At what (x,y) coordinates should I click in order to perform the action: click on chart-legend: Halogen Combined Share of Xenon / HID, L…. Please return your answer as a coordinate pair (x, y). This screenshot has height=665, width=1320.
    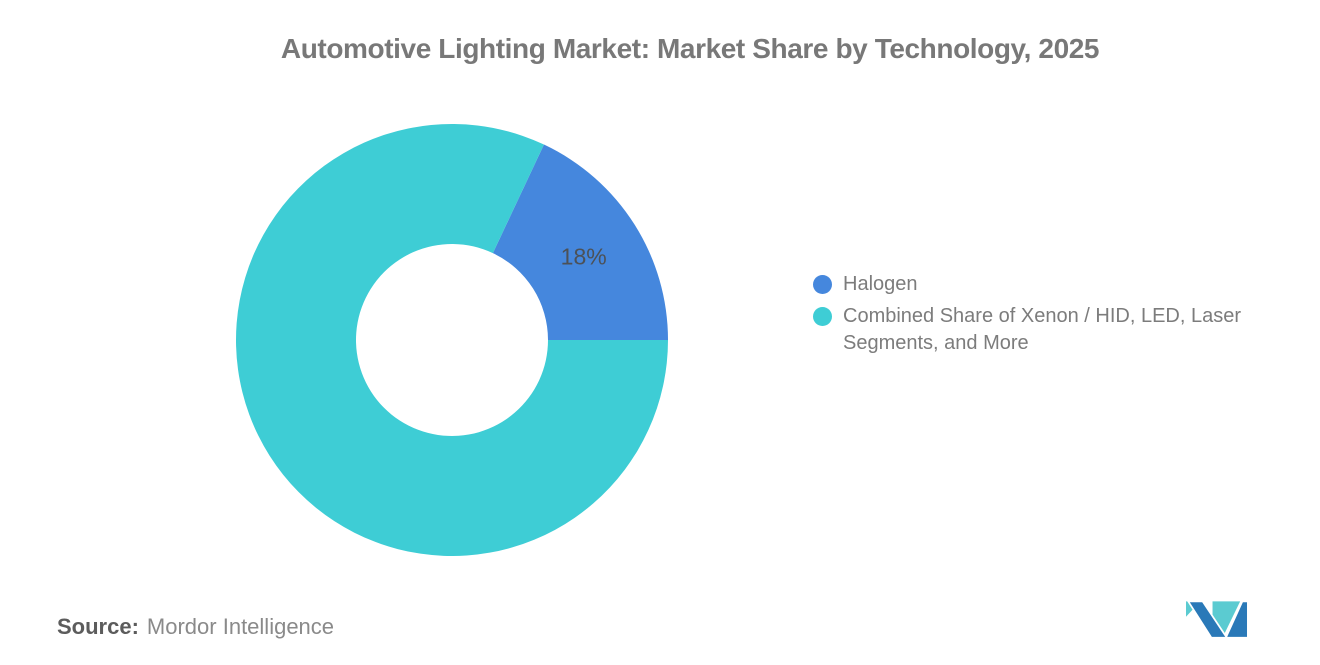
    Looking at the image, I should click on (1053, 316).